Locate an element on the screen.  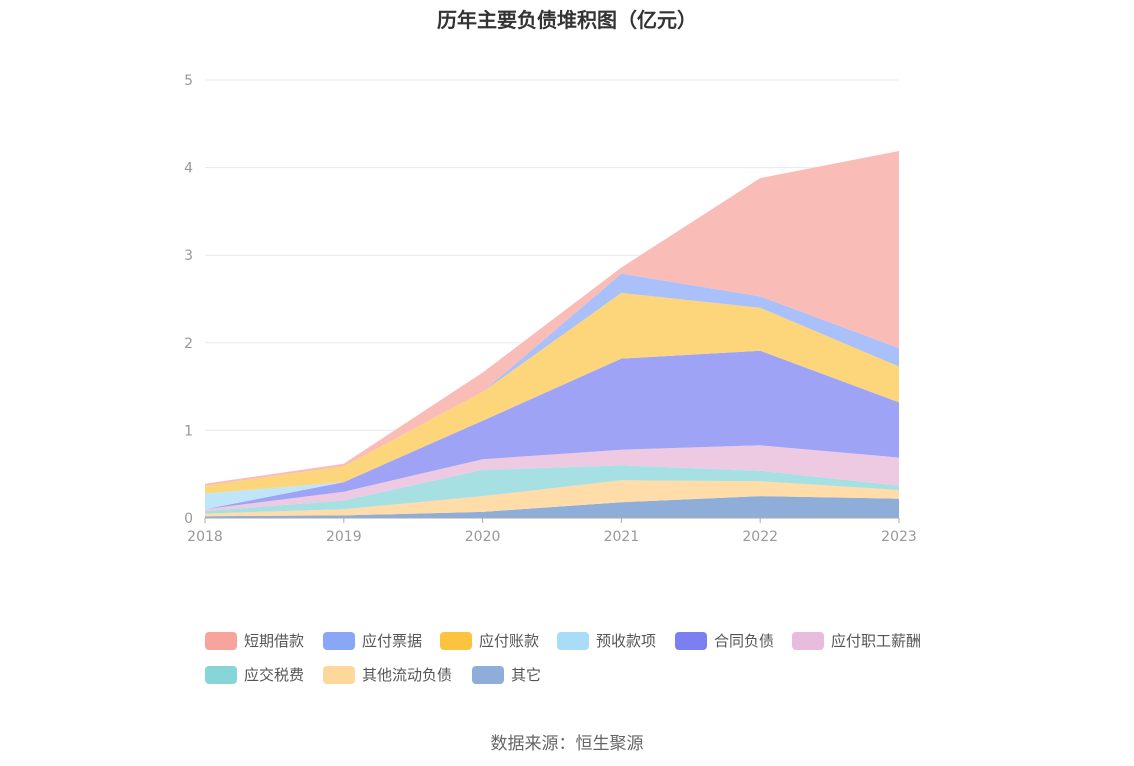
legend-item: 其它 is located at coordinates (506, 674).